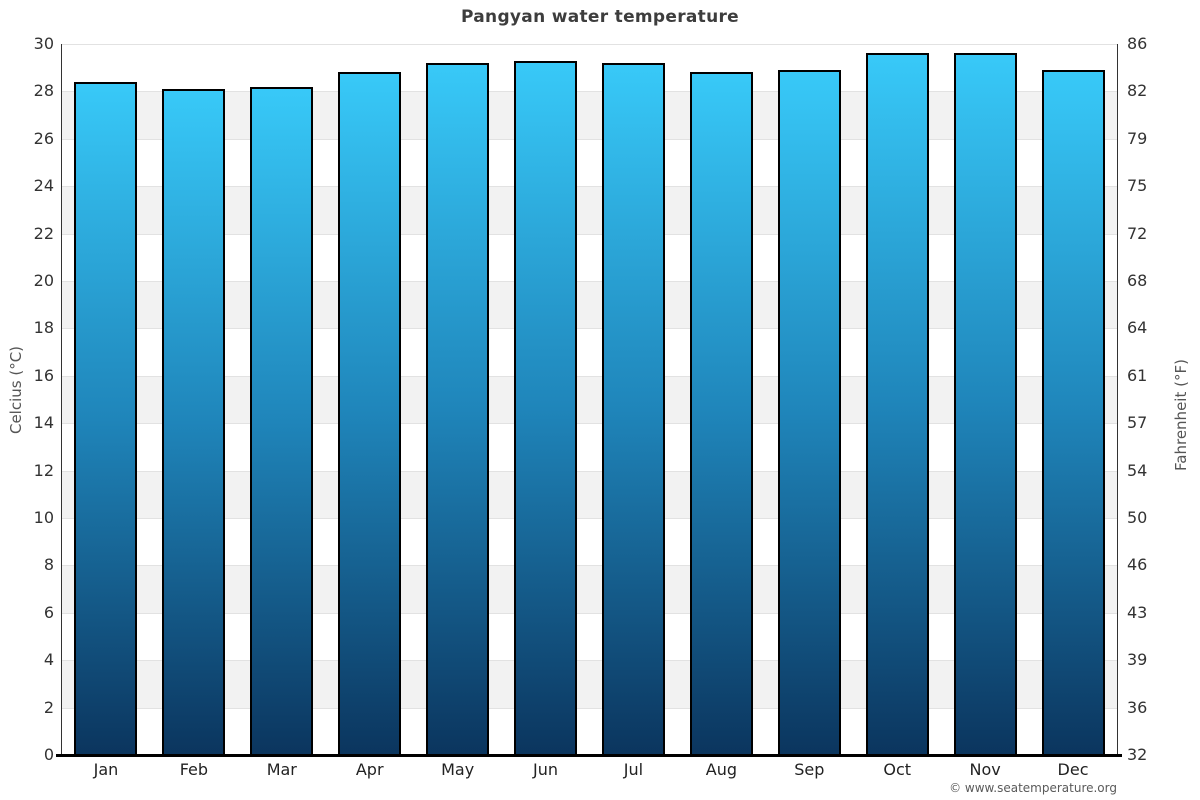  I want to click on month-label-aug: Aug, so click(721, 769).